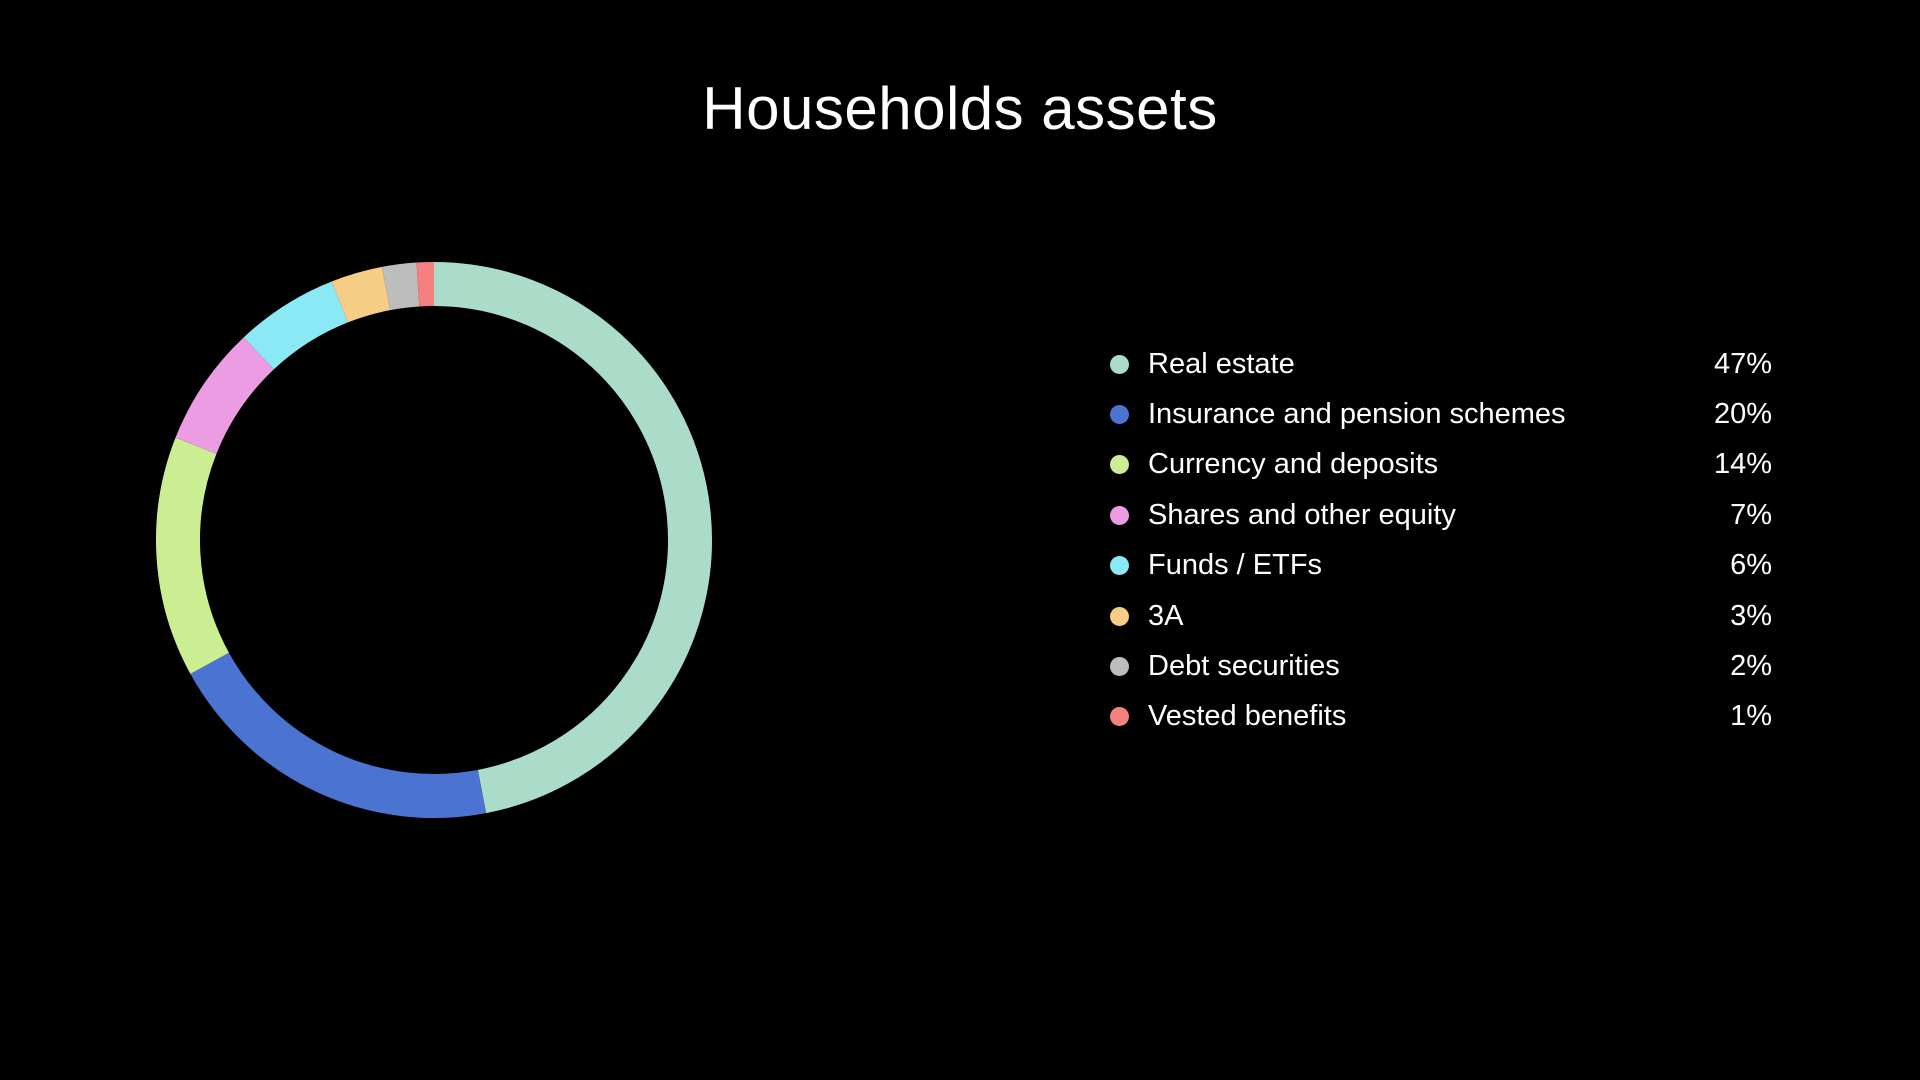 This screenshot has width=1920, height=1080. I want to click on donut-chart, so click(434, 540).